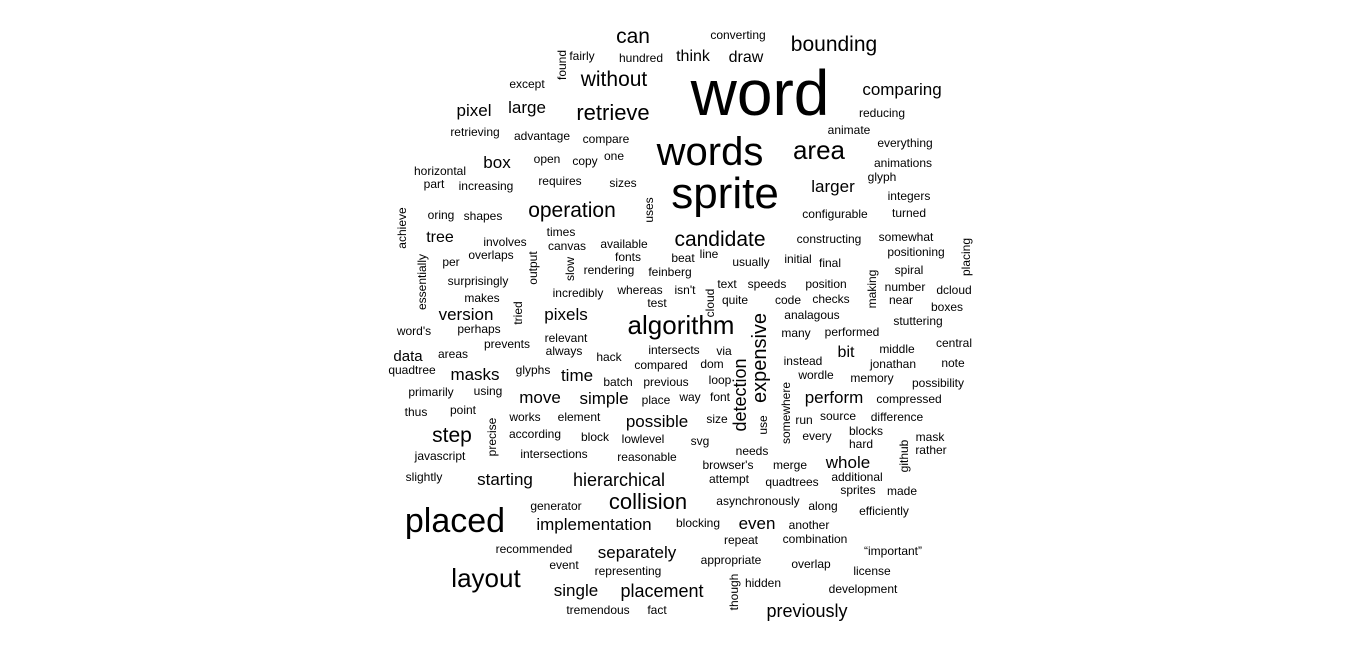 The image size is (1362, 650). I want to click on word-speeds: speeds, so click(767, 284).